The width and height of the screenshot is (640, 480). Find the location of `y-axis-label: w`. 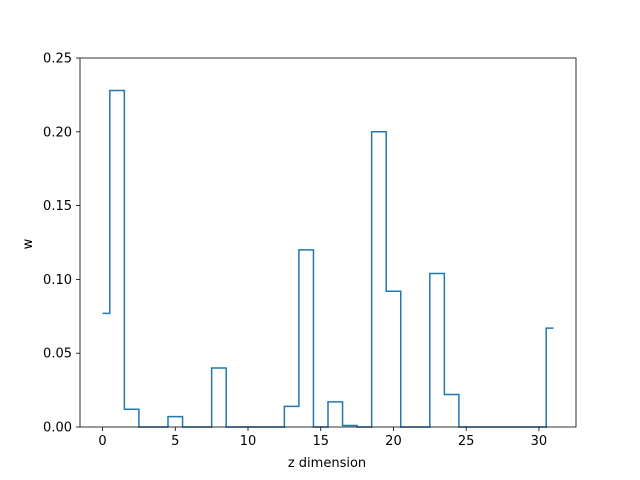

y-axis-label: w is located at coordinates (28, 243).